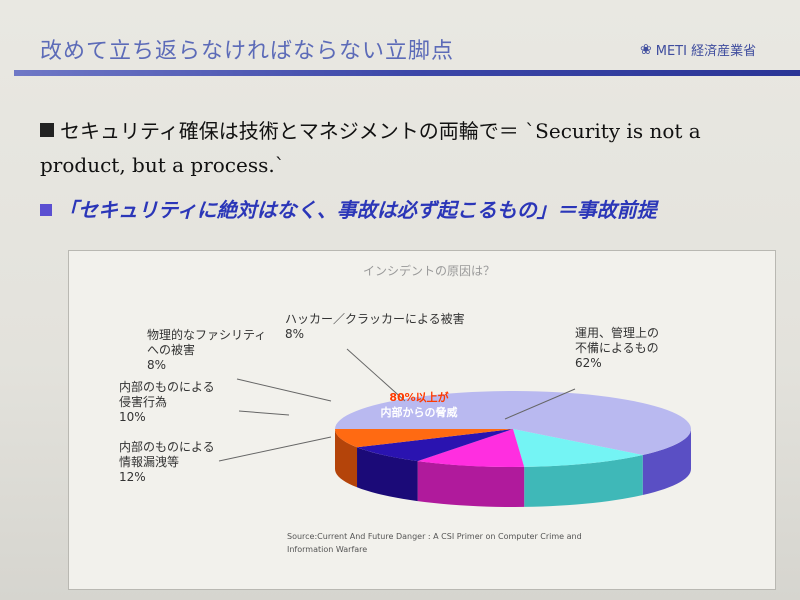 This screenshot has height=600, width=800. Describe the element at coordinates (167, 401) in the screenshot. I see `slice-label-2: 内部のものによる侵害行為 10%` at that location.